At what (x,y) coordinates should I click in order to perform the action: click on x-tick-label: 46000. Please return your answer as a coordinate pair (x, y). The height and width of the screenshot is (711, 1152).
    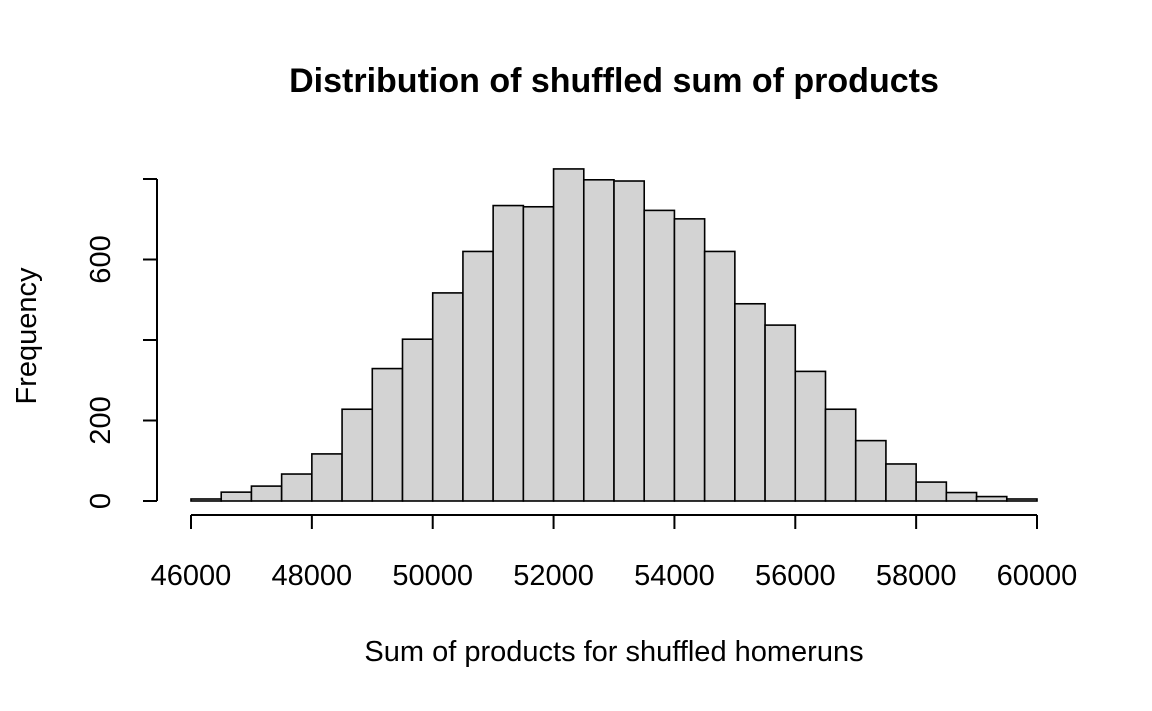
    Looking at the image, I should click on (191, 576).